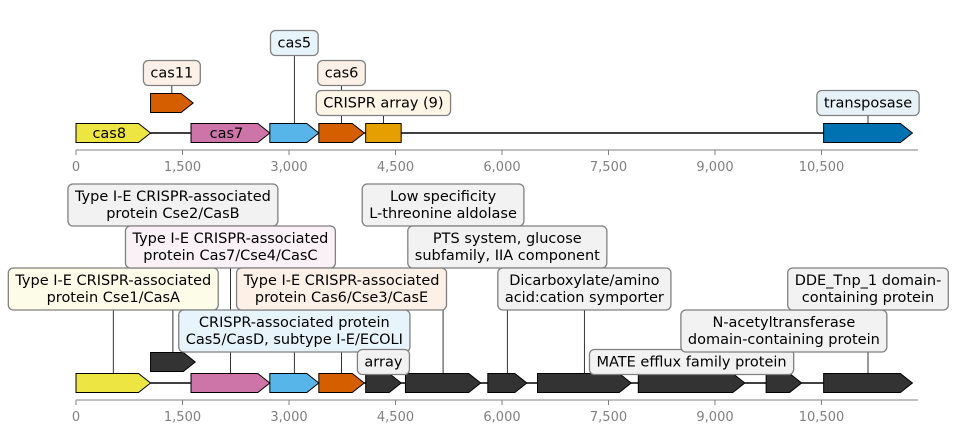  What do you see at coordinates (227, 134) in the screenshot?
I see `gene-label: cas7` at bounding box center [227, 134].